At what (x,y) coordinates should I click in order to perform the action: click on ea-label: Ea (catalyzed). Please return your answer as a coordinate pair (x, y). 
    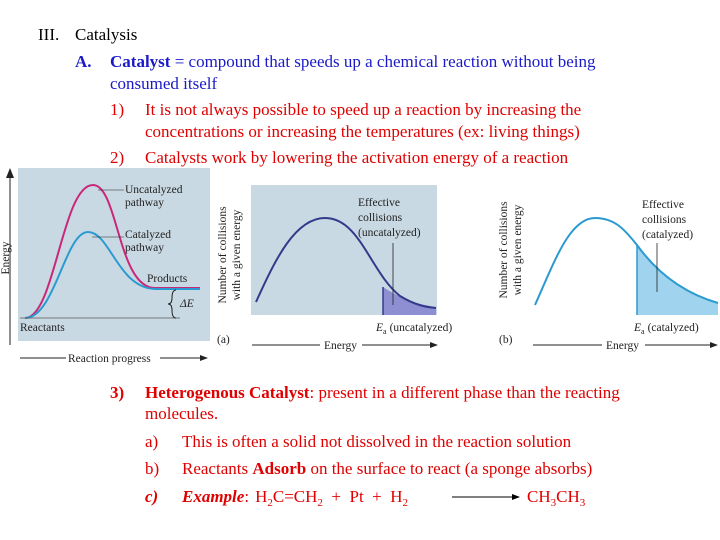
    Looking at the image, I should click on (666, 329).